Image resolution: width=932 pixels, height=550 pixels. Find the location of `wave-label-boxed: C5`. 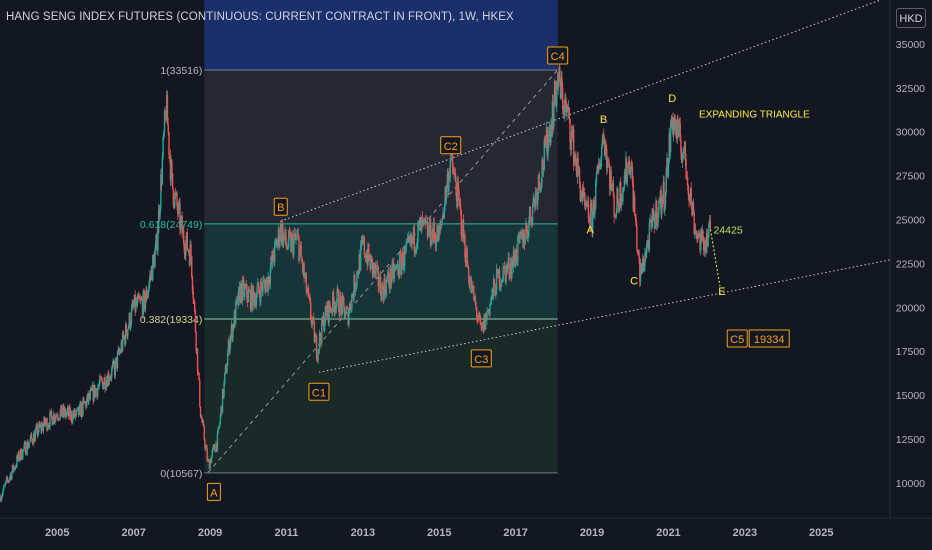

wave-label-boxed: C5 is located at coordinates (737, 338).